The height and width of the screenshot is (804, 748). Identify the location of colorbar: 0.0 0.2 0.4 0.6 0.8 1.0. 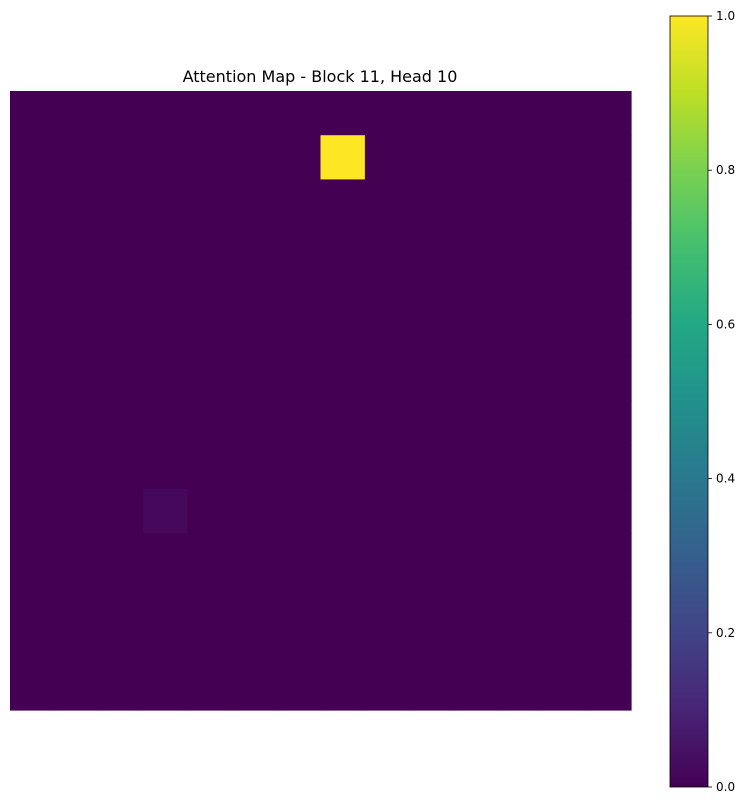
(702, 401).